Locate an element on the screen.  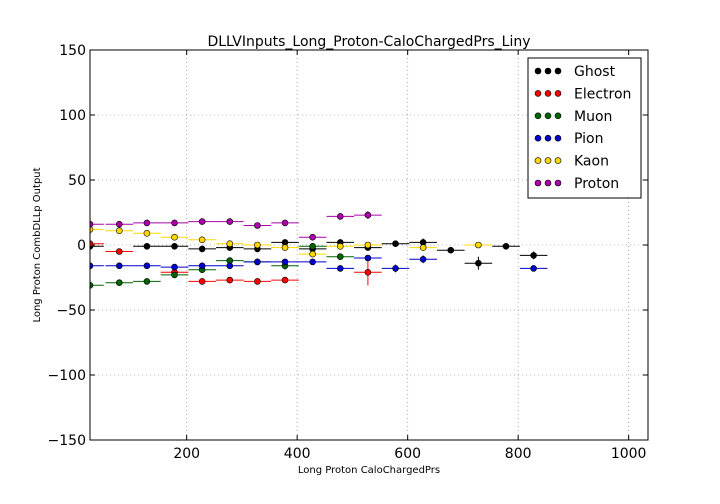
x-tick-label: 600 is located at coordinates (407, 454).